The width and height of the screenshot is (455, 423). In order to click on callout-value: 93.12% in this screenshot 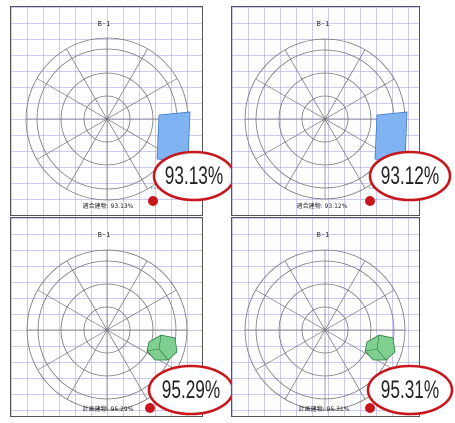, I will do `click(410, 176)`.